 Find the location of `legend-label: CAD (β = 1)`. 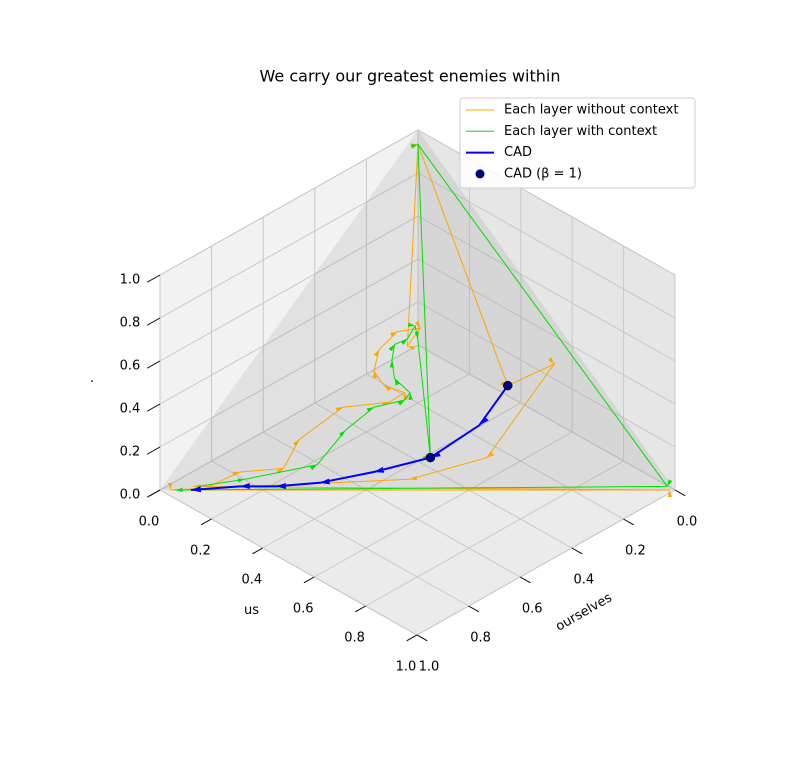

legend-label: CAD (β = 1) is located at coordinates (543, 173).